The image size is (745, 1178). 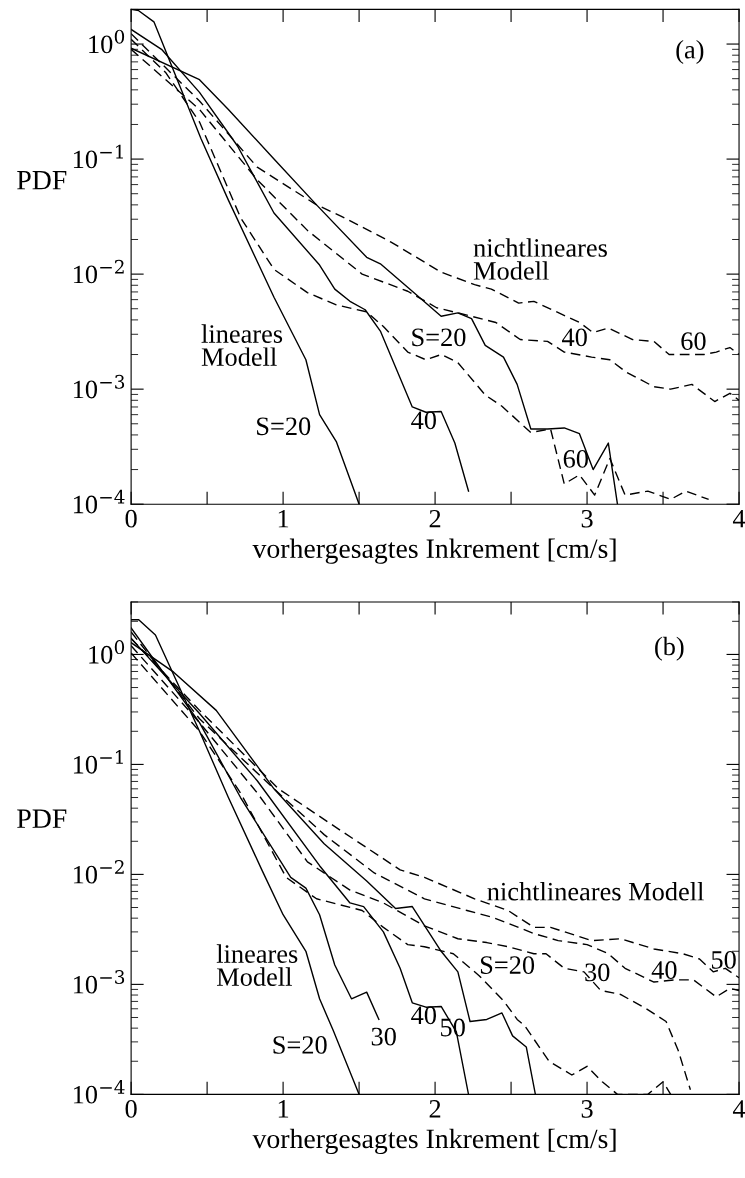 I want to click on annotation: 50, so click(x=723, y=959).